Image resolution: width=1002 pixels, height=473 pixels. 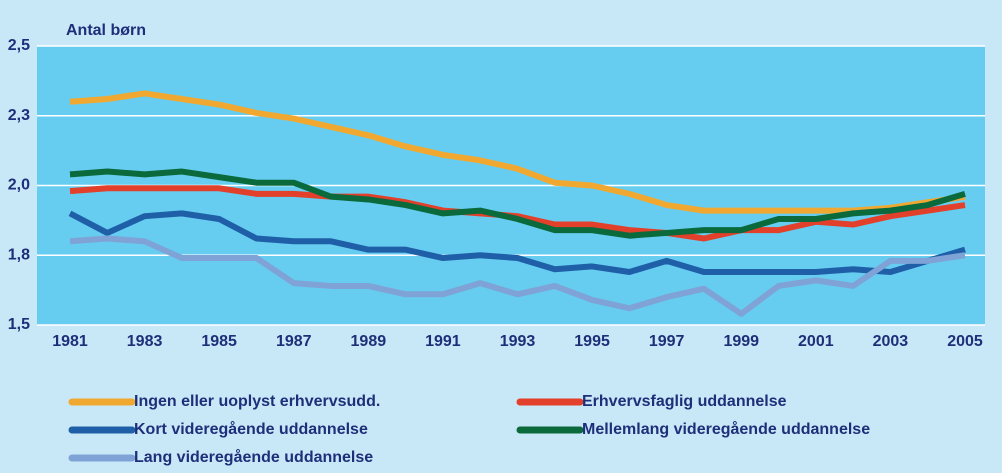 What do you see at coordinates (219, 341) in the screenshot?
I see `x-tick-label: 1985` at bounding box center [219, 341].